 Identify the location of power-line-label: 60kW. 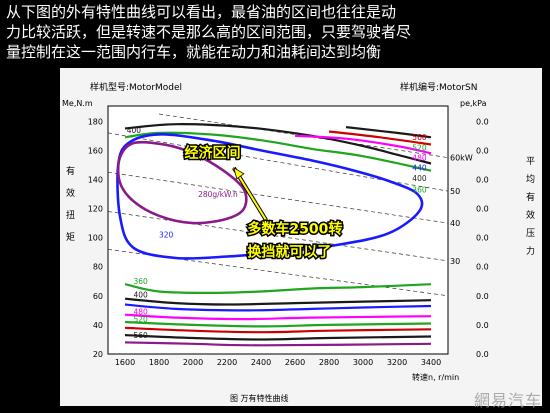
(461, 158).